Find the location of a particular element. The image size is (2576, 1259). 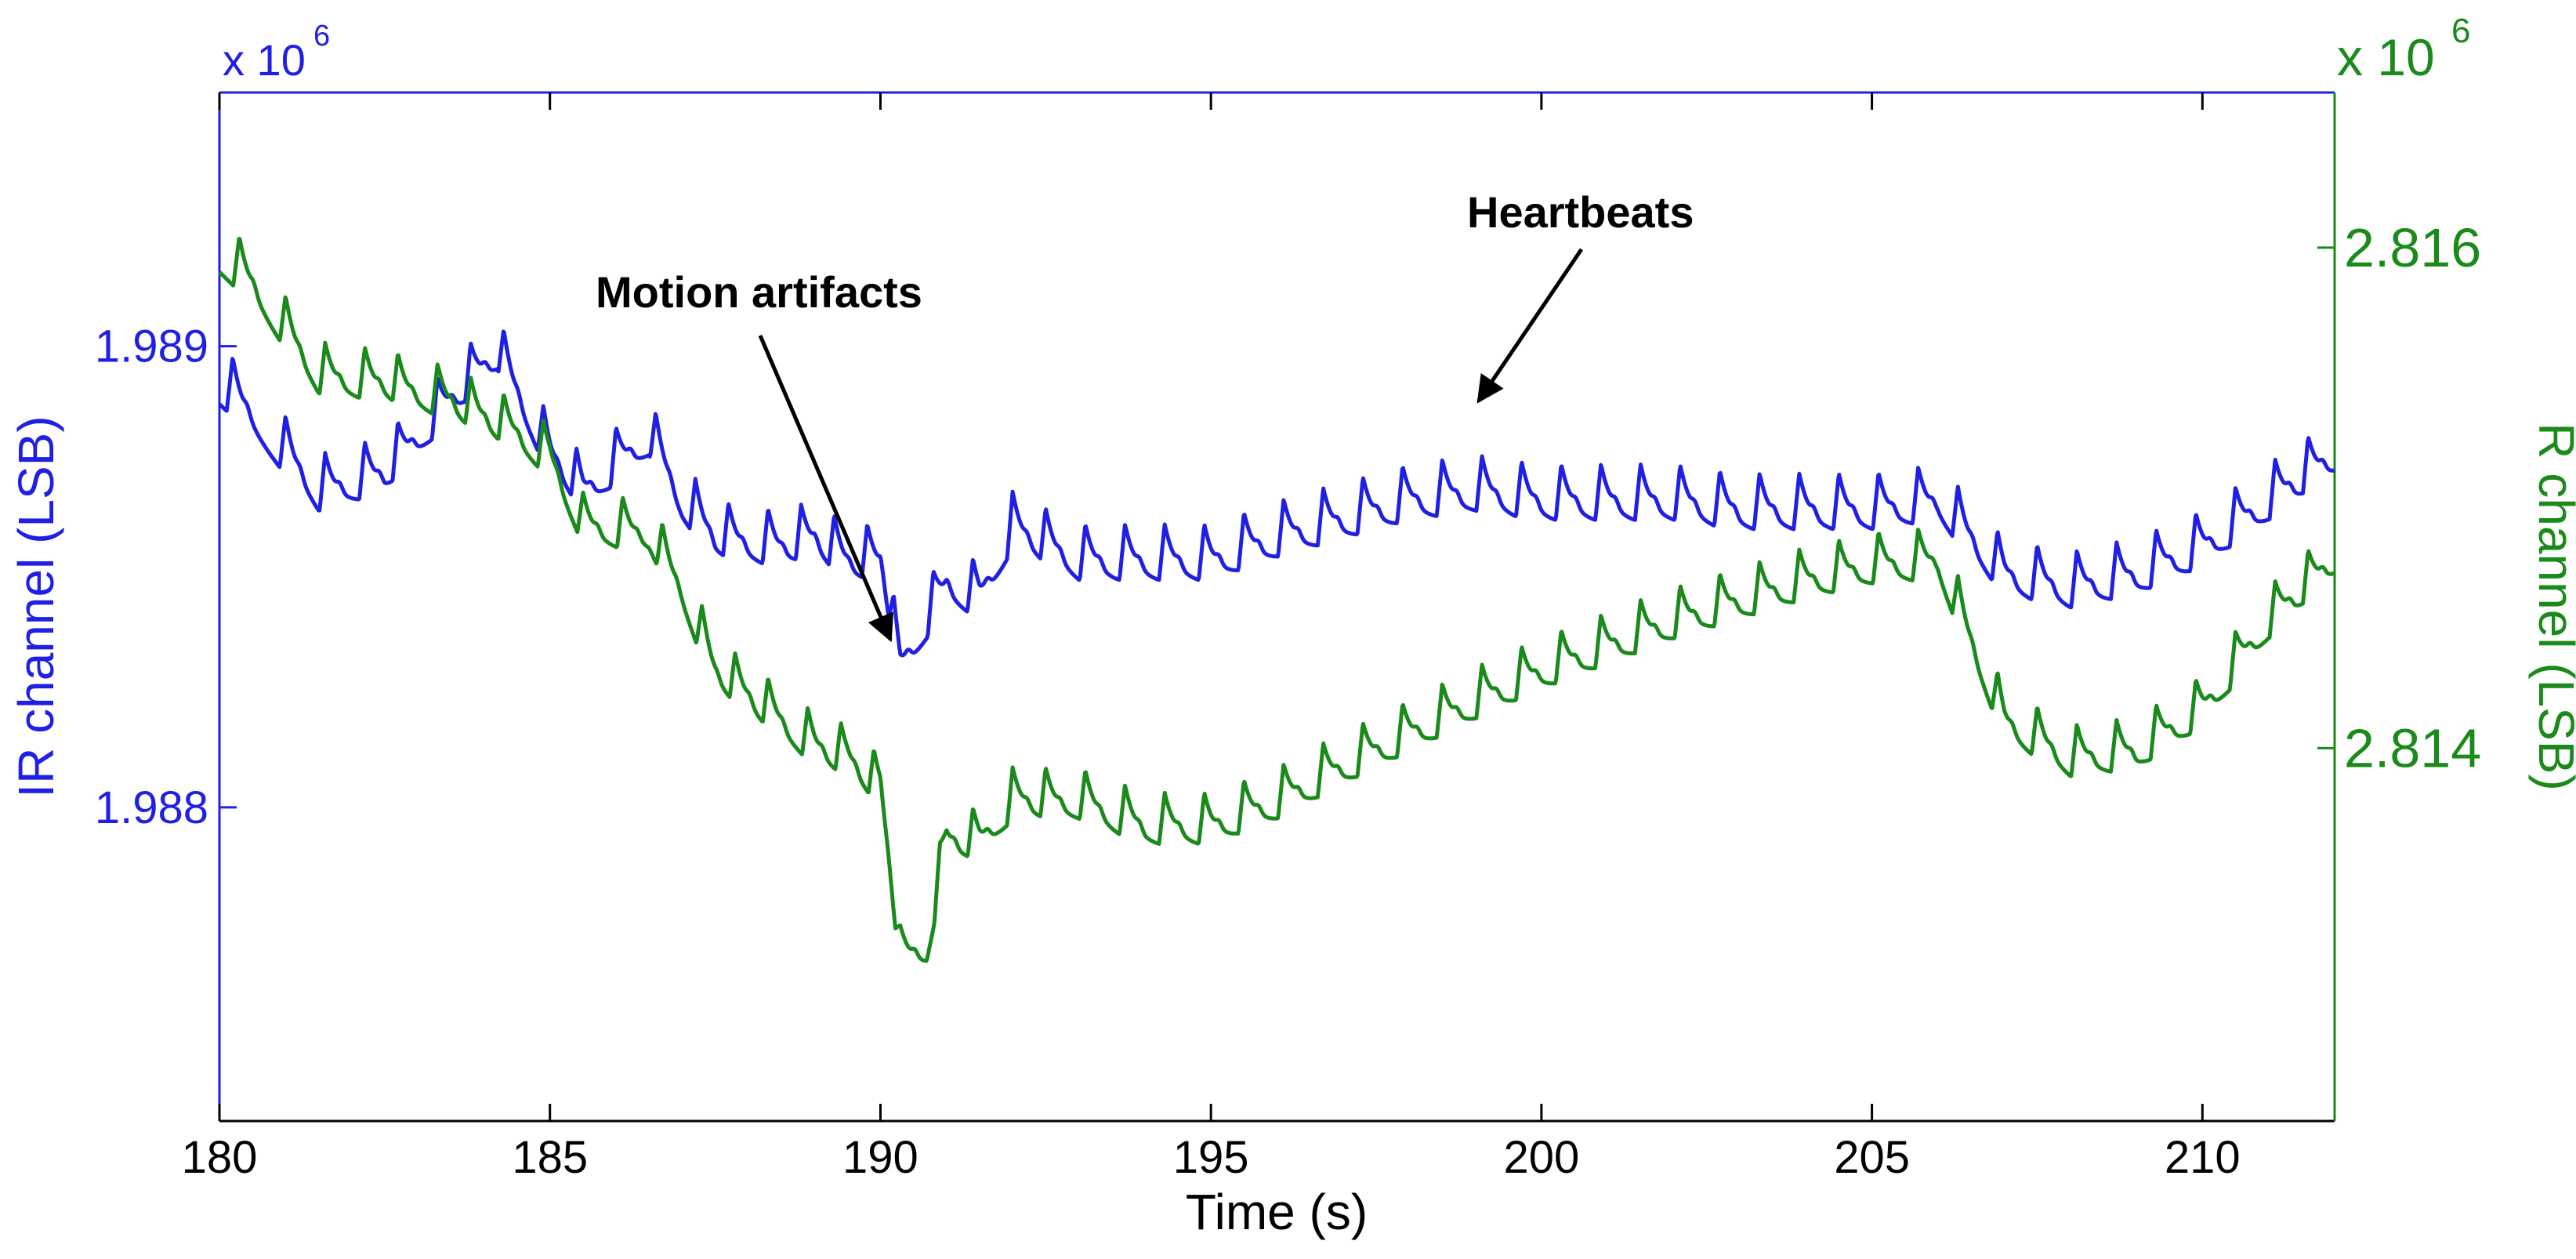

right-y-exponent: 6 is located at coordinates (2460, 31).